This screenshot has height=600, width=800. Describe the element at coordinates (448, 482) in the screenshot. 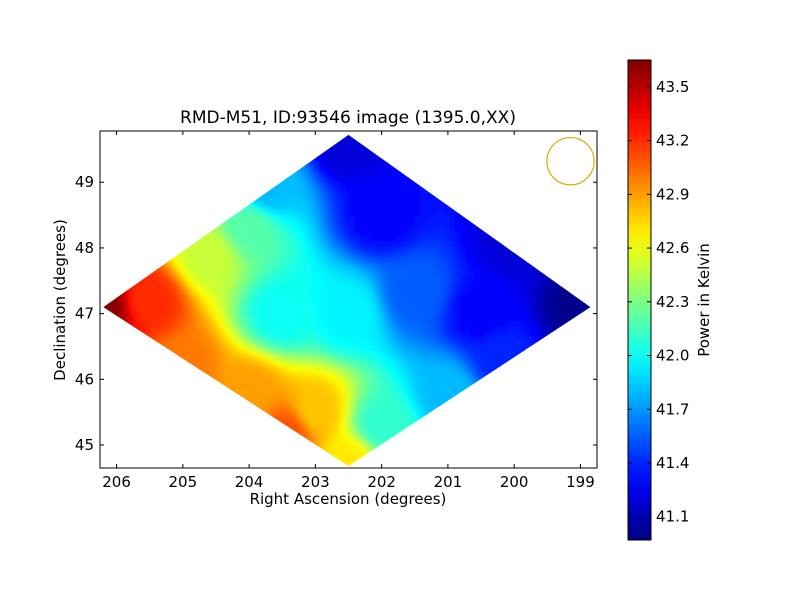

I see `x-tick-label: 201` at that location.